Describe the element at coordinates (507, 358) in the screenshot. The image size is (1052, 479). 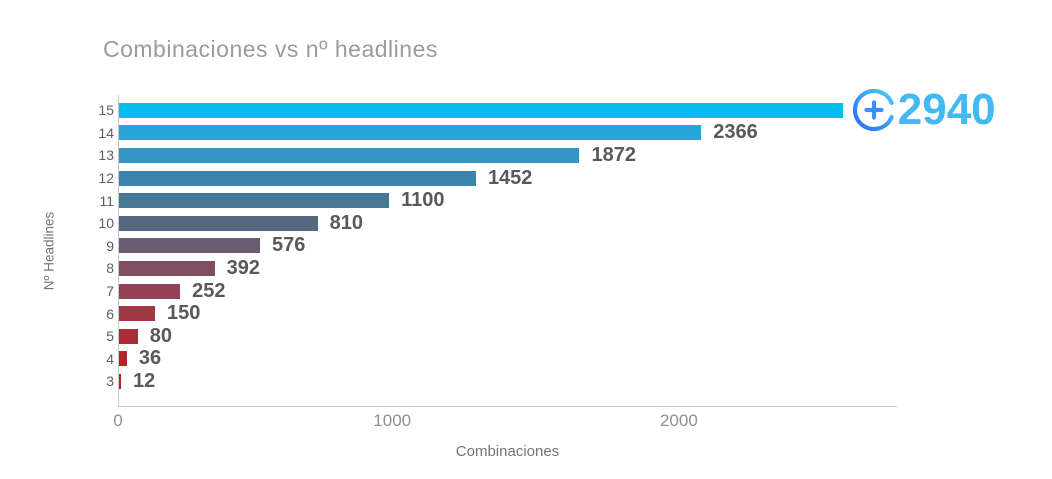
I see `bar-area: 36` at that location.